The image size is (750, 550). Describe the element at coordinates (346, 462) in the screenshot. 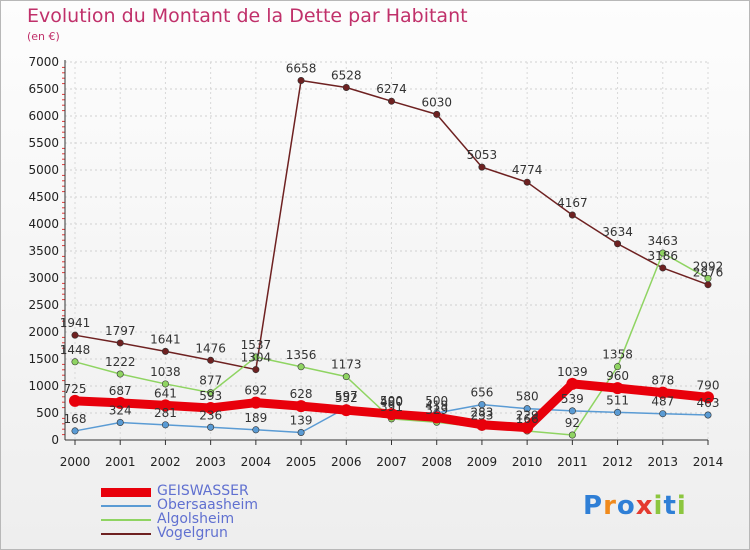

I see `x-tick-label: 2006` at that location.